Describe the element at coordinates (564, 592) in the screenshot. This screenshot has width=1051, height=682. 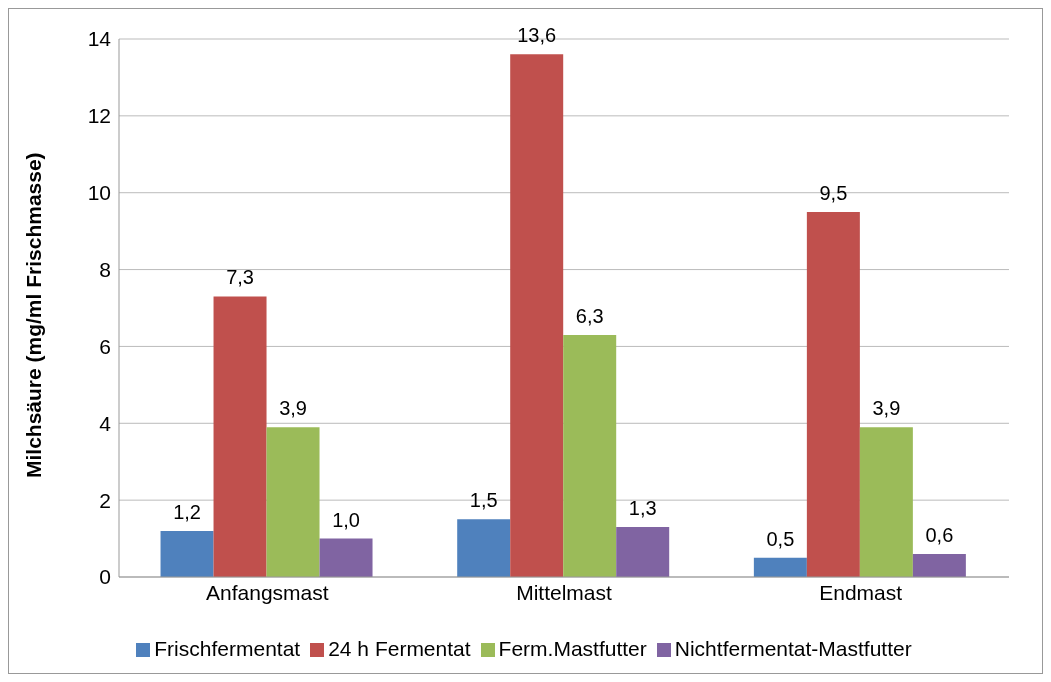
I see `x-tick-label: Mittelmast` at that location.